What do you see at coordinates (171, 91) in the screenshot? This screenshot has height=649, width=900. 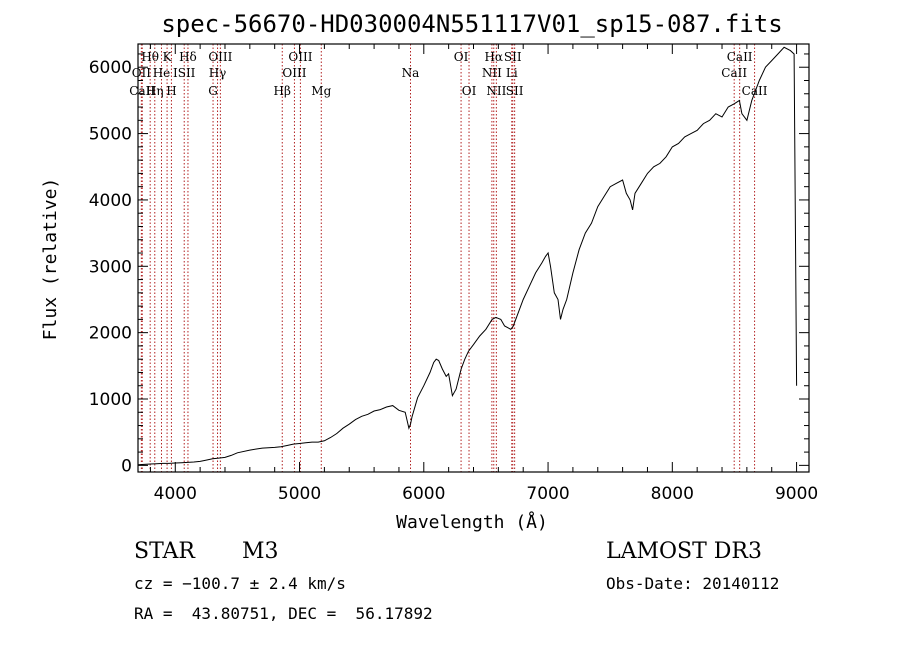 I see `spectral-line-label: H` at bounding box center [171, 91].